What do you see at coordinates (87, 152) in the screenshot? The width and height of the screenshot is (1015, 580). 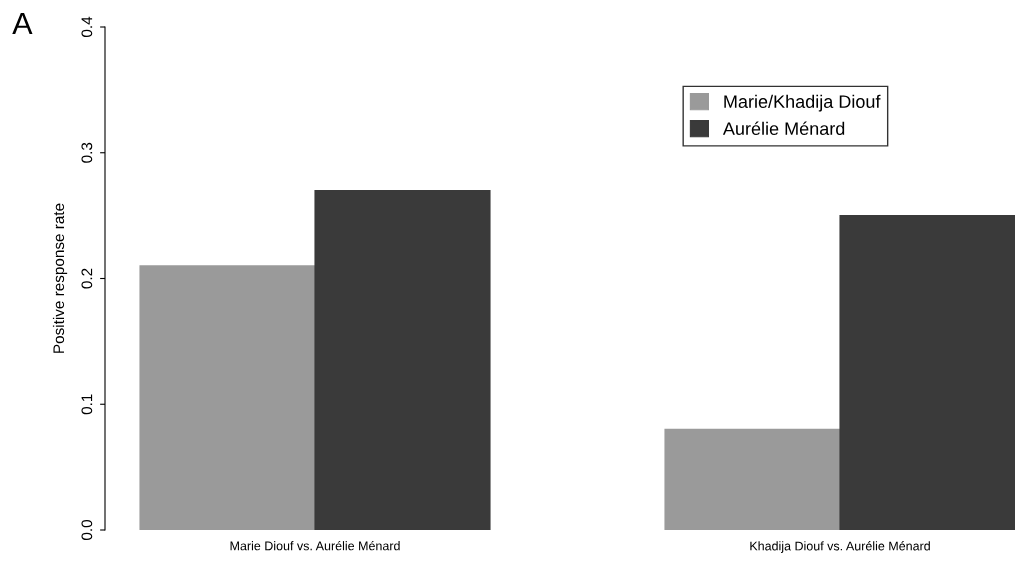 I see `y-tick-label: 0.3` at bounding box center [87, 152].